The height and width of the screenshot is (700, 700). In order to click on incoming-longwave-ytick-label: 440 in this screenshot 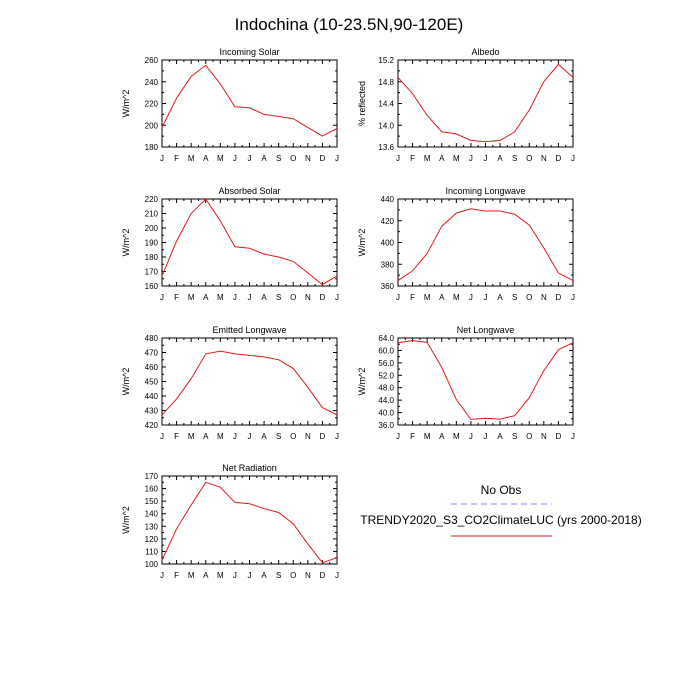, I will do `click(388, 199)`.